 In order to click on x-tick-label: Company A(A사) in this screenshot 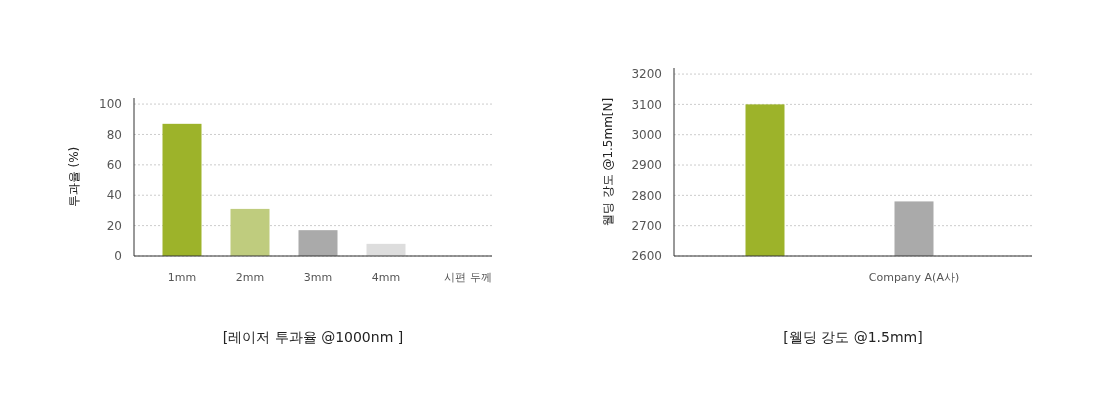, I will do `click(914, 277)`.